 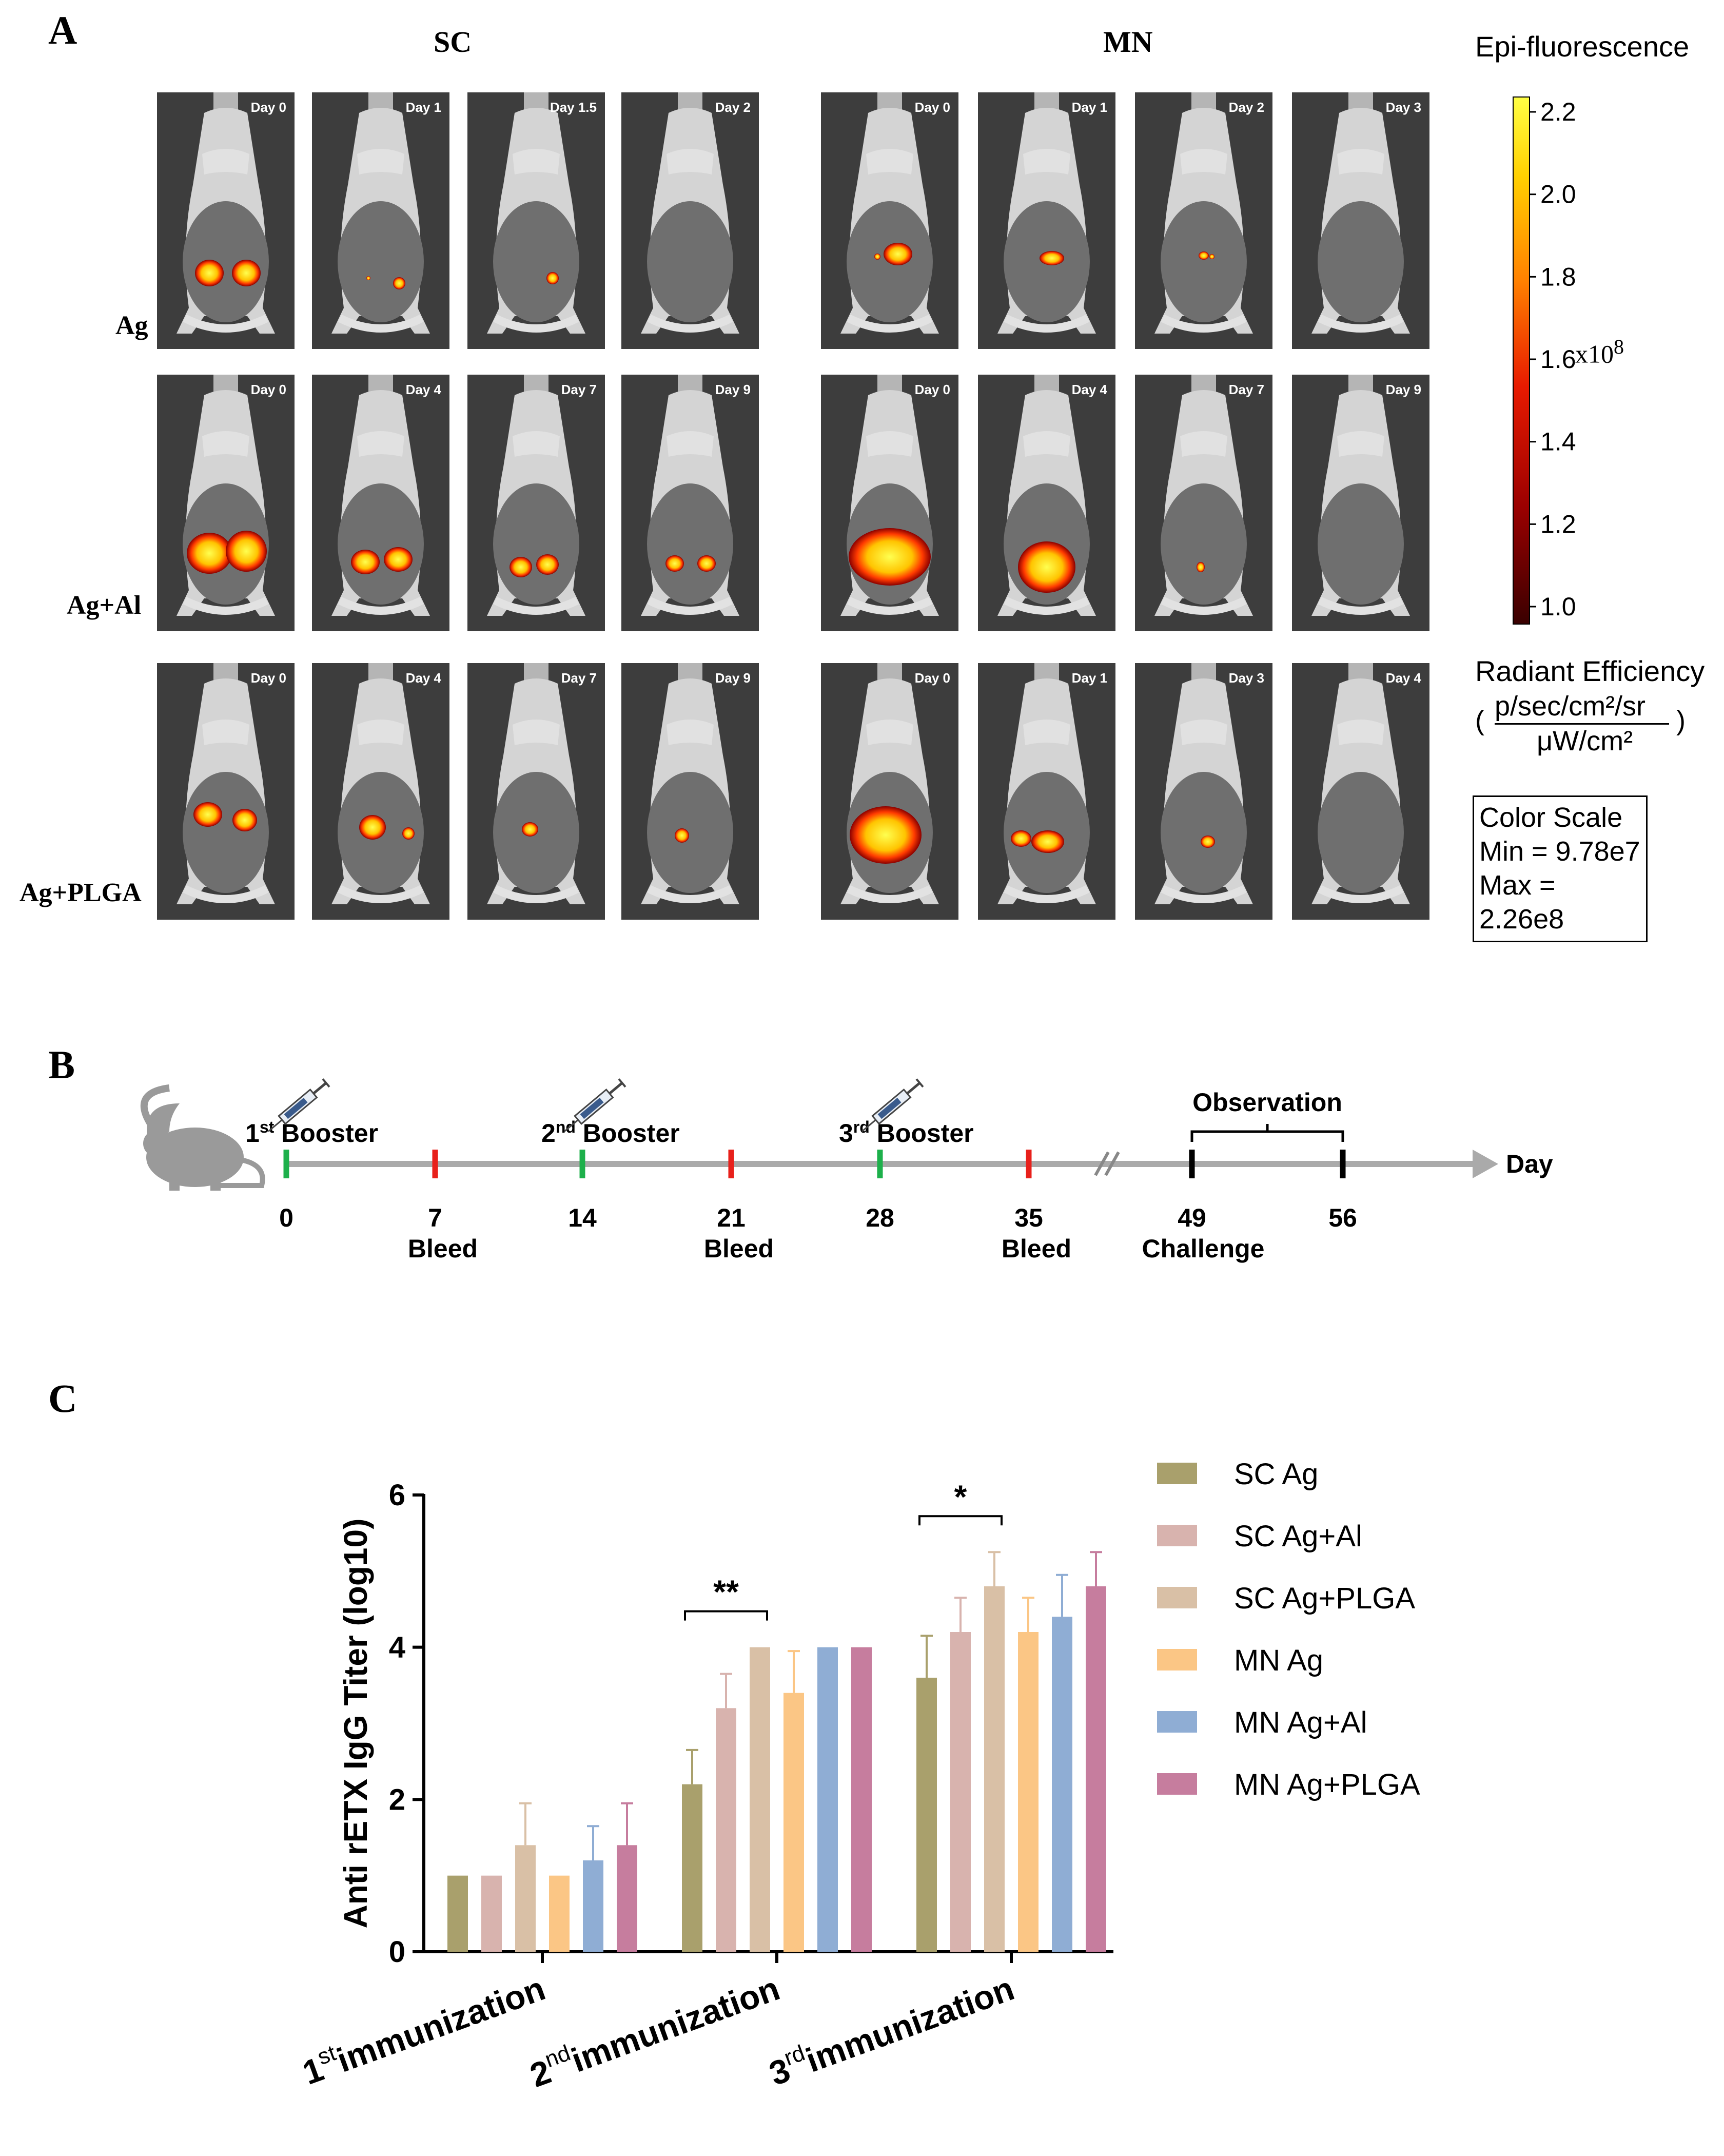 What do you see at coordinates (423, 2029) in the screenshot?
I see `x-tick-label: 1stimmunization` at bounding box center [423, 2029].